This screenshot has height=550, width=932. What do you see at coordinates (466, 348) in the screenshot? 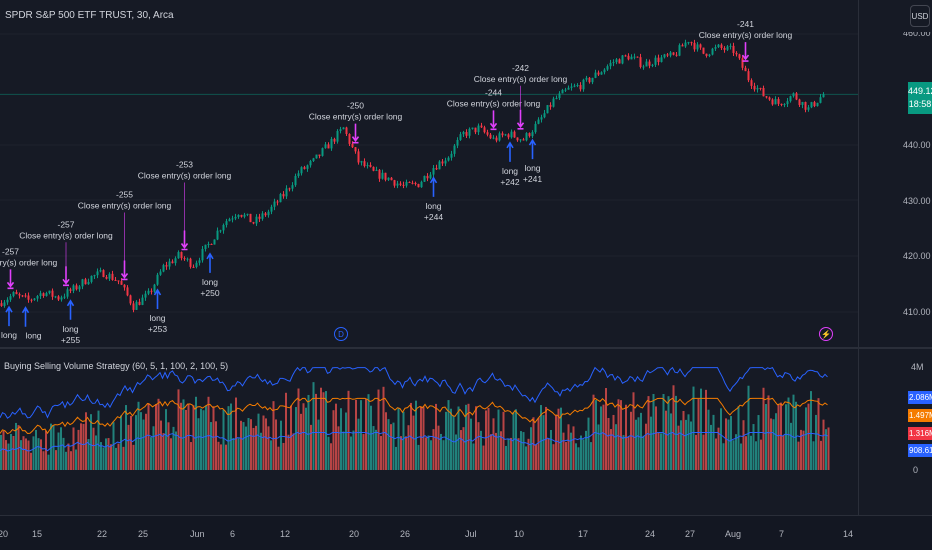
I see `pane-separator` at bounding box center [466, 348].